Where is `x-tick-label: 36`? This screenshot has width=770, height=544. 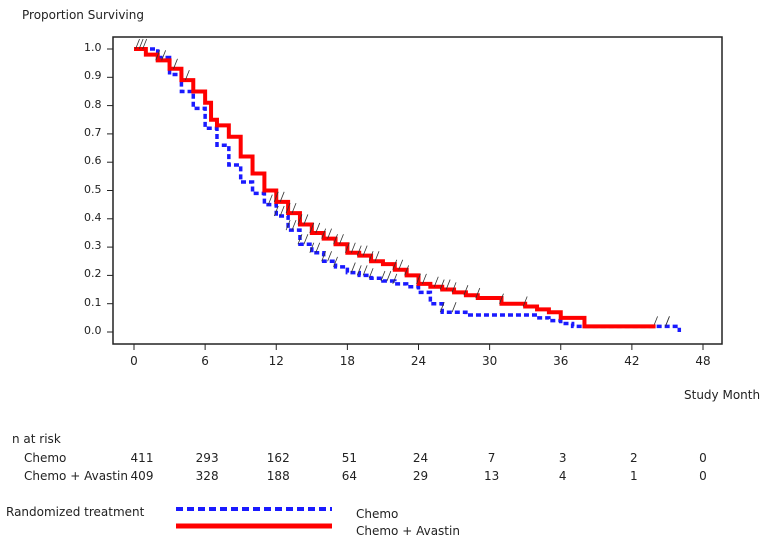 x-tick-label: 36 is located at coordinates (561, 361).